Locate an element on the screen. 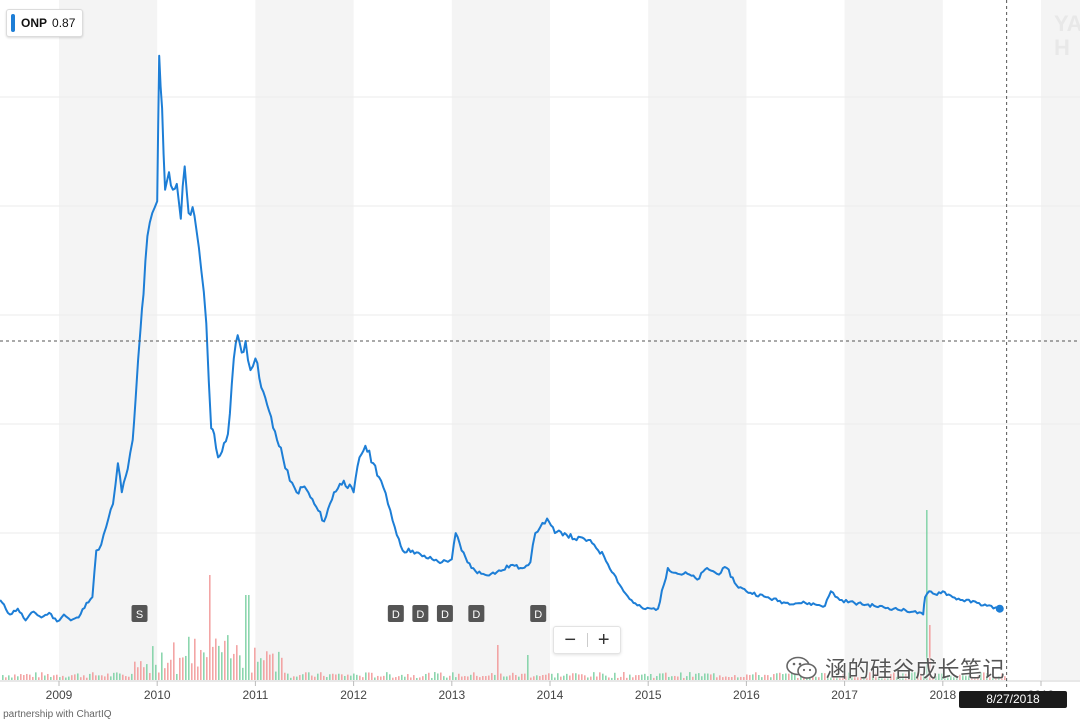 Image resolution: width=1080 pixels, height=720 pixels. event-marker-d-4: D is located at coordinates (476, 613).